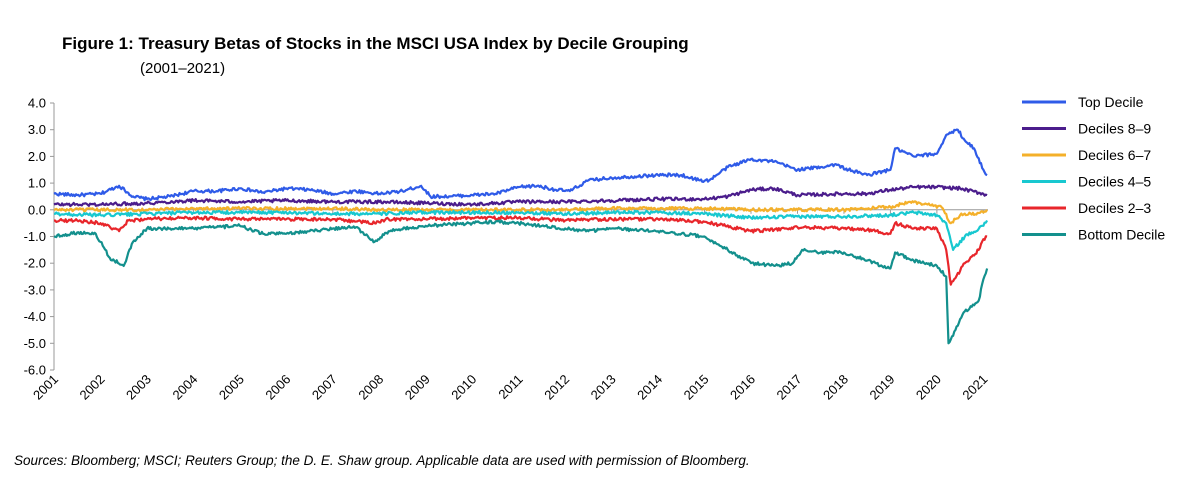 This screenshot has height=477, width=1200. I want to click on y-tick-label: -2.0, so click(35, 263).